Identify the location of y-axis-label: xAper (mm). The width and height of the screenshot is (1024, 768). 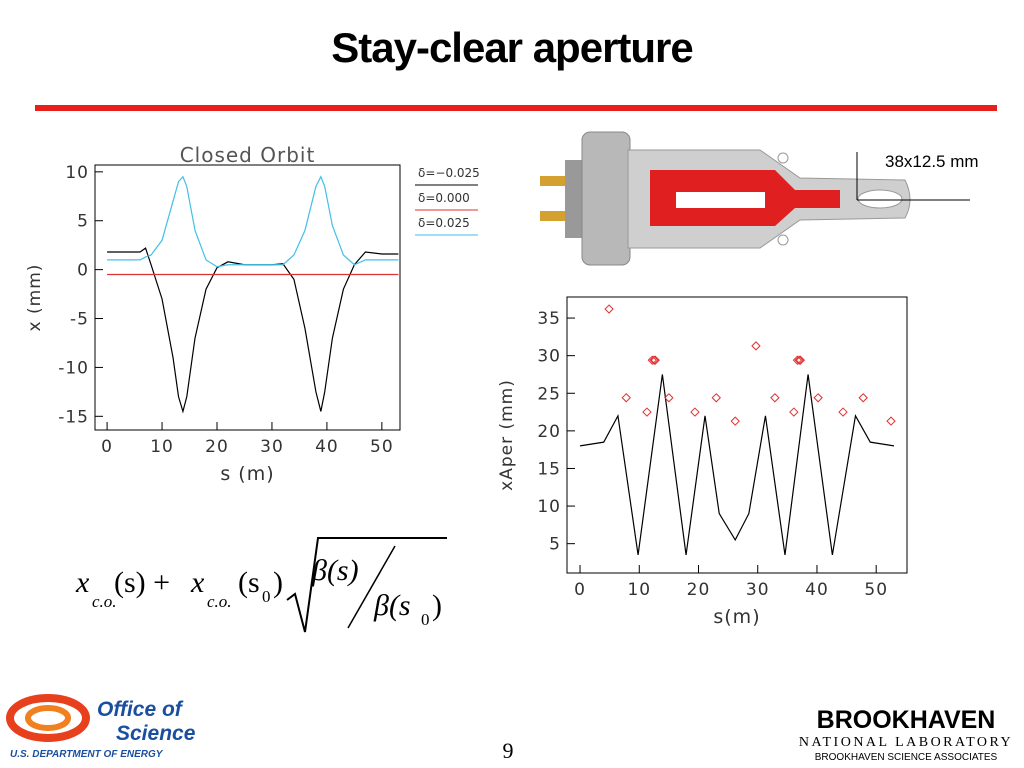
(507, 435).